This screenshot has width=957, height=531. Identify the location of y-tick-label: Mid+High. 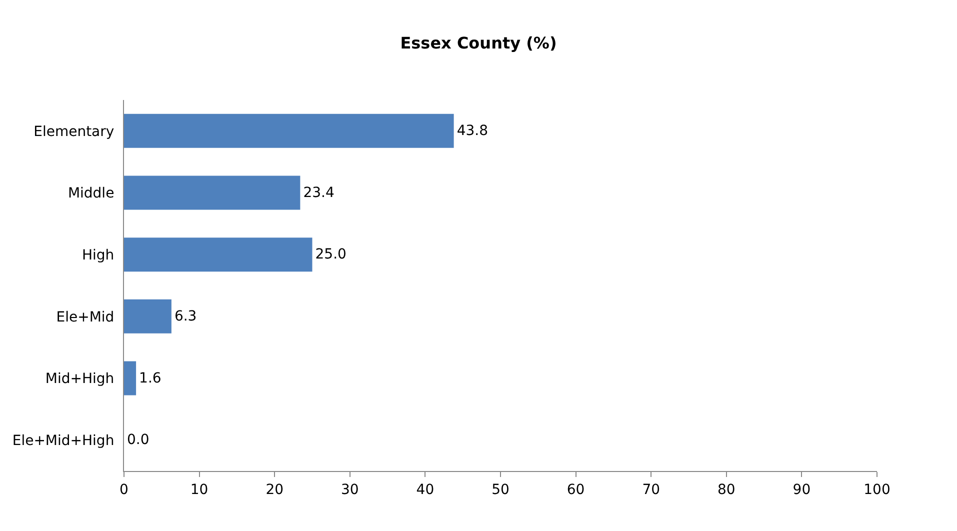
(79, 379).